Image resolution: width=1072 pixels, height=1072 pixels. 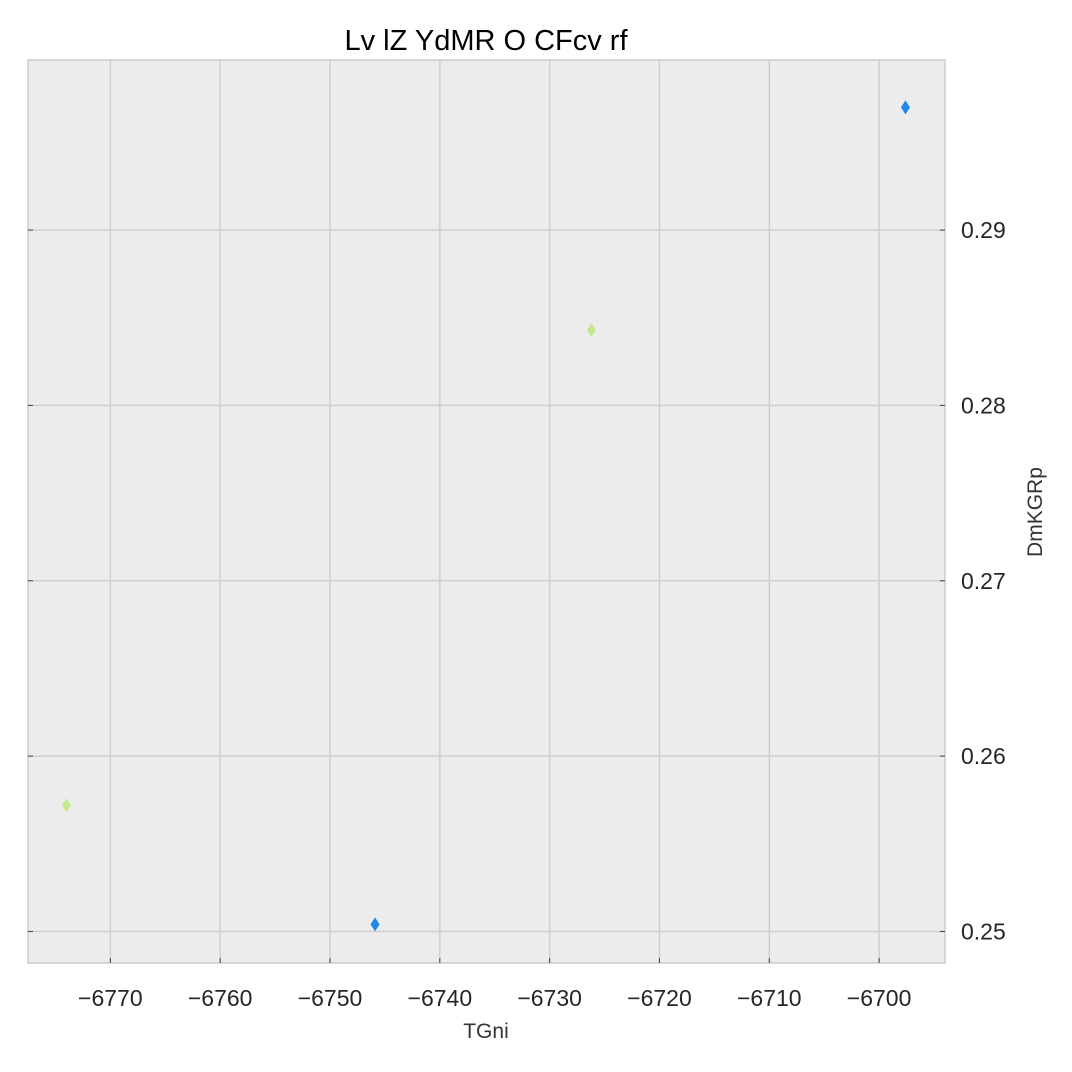 I want to click on x-tick-label: −6710, so click(x=769, y=998).